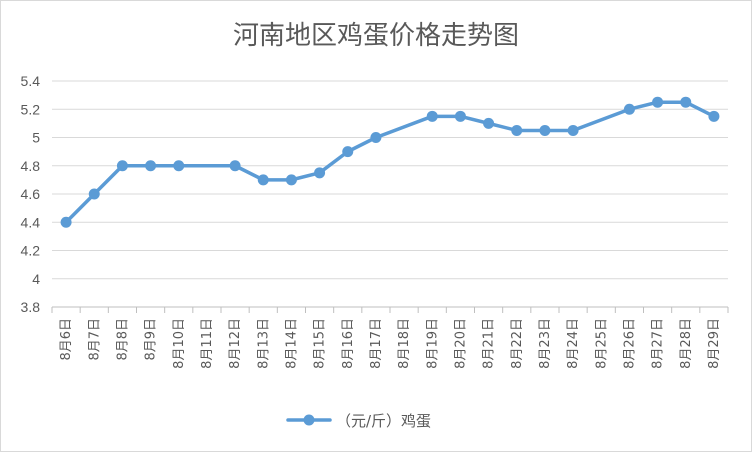 This screenshot has height=452, width=752. Describe the element at coordinates (66, 339) in the screenshot. I see `x-tick-label: 8月6日` at that location.